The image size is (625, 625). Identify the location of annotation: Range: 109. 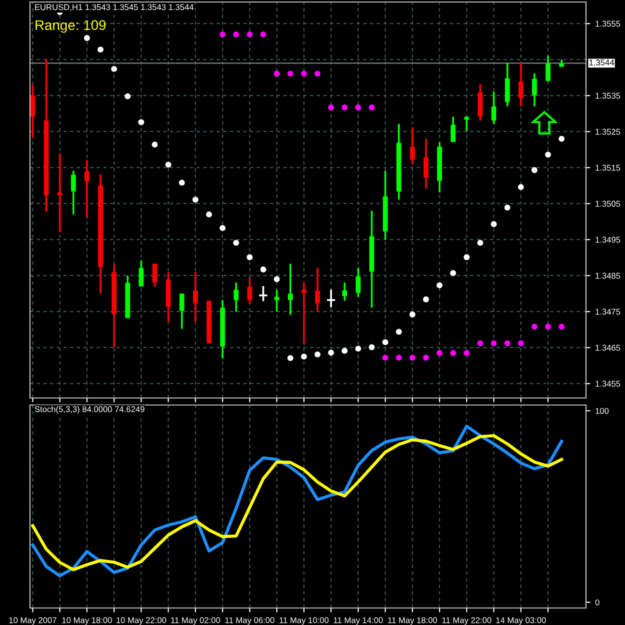
(71, 26).